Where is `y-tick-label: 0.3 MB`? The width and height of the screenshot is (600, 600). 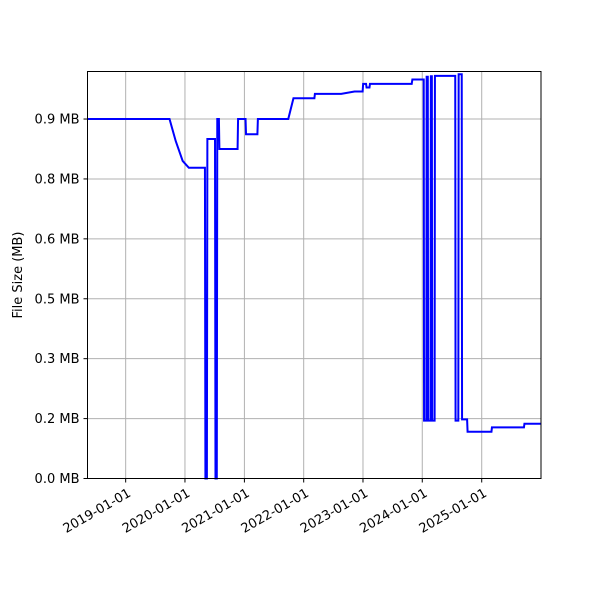
y-tick-label: 0.3 MB is located at coordinates (57, 359).